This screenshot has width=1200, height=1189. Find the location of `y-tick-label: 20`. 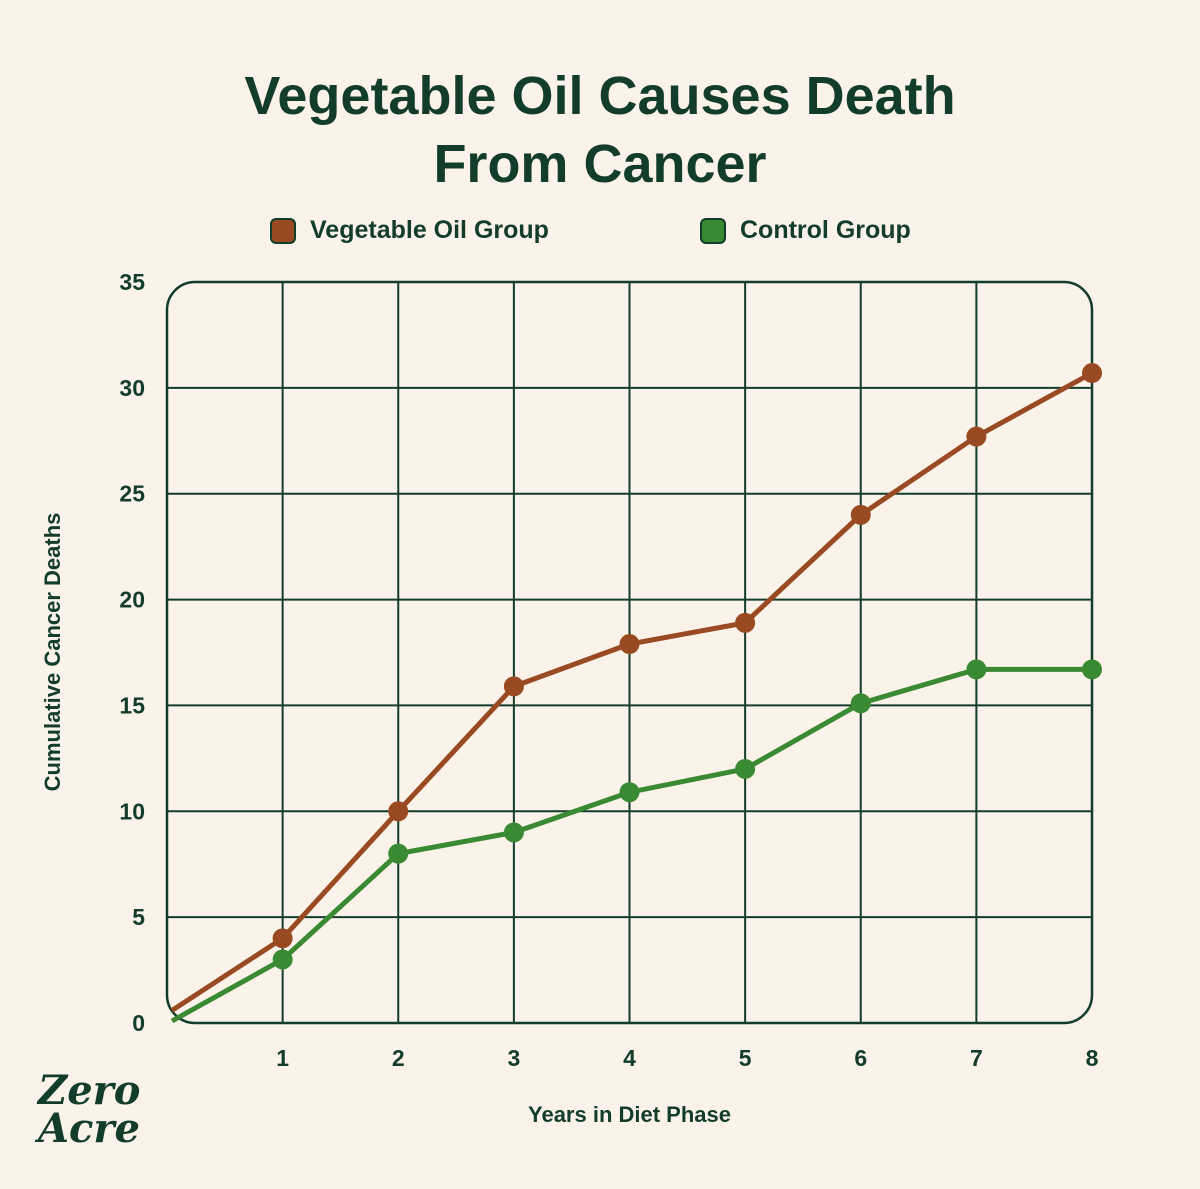

y-tick-label: 20 is located at coordinates (132, 600).